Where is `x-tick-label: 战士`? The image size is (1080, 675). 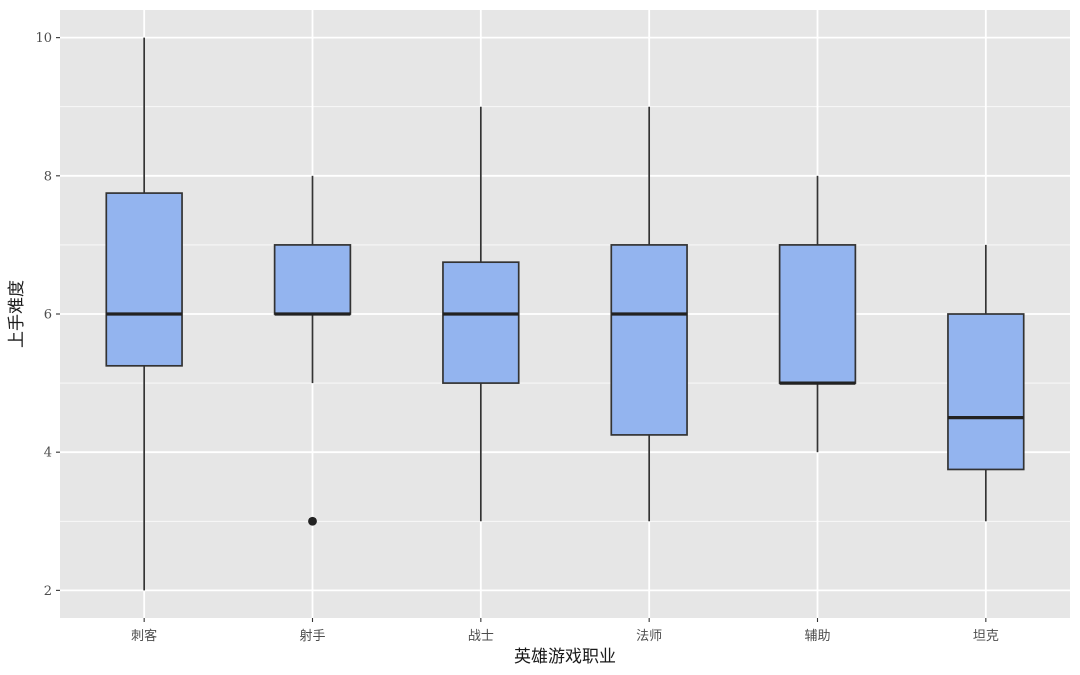
x-tick-label: 战士 is located at coordinates (481, 636).